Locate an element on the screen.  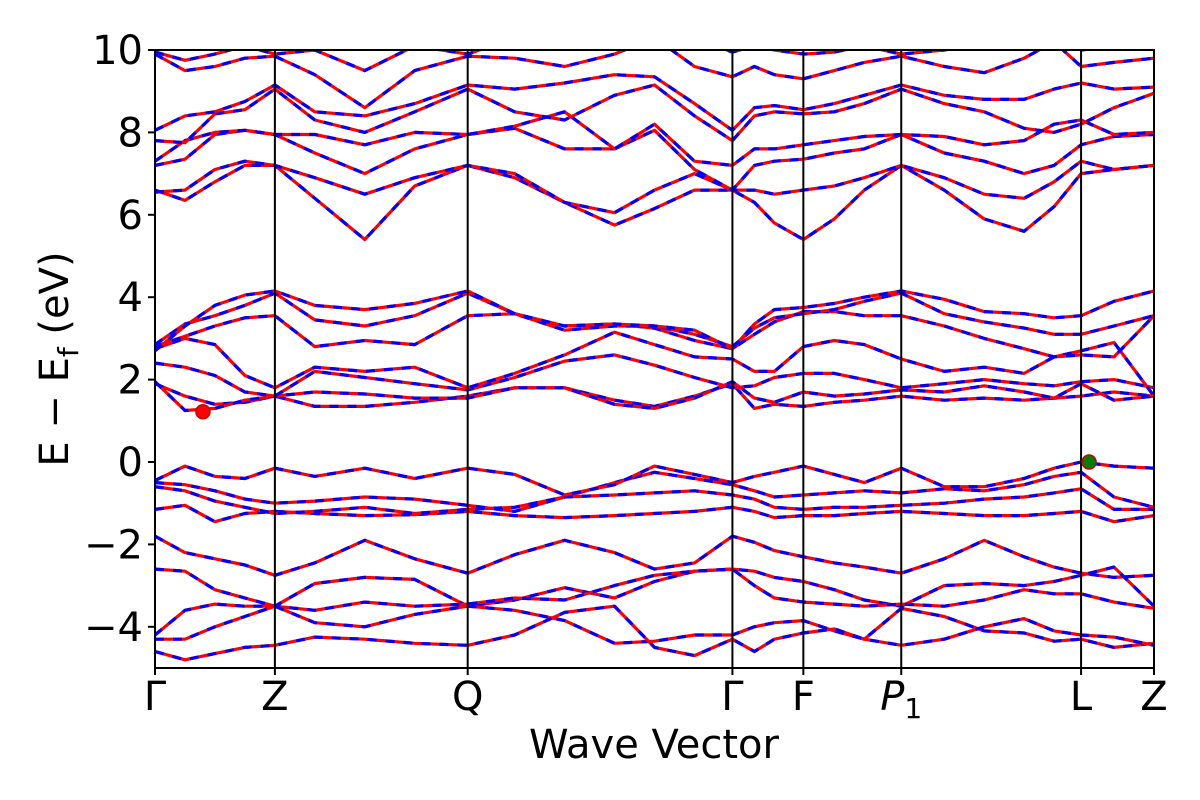
band-13-spin-down is located at coordinates (654, 334).